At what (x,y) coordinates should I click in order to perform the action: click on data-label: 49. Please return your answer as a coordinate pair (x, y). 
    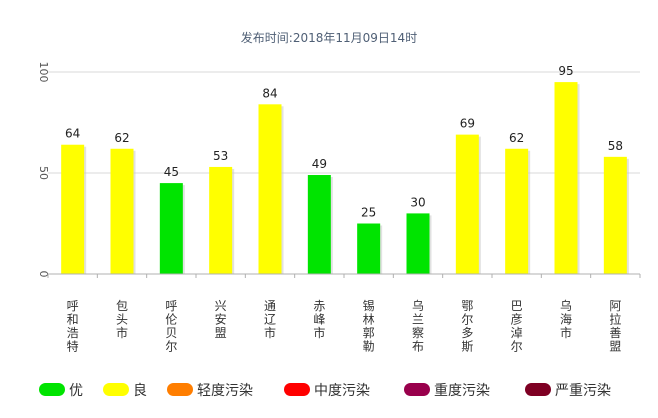
    Looking at the image, I should click on (319, 164).